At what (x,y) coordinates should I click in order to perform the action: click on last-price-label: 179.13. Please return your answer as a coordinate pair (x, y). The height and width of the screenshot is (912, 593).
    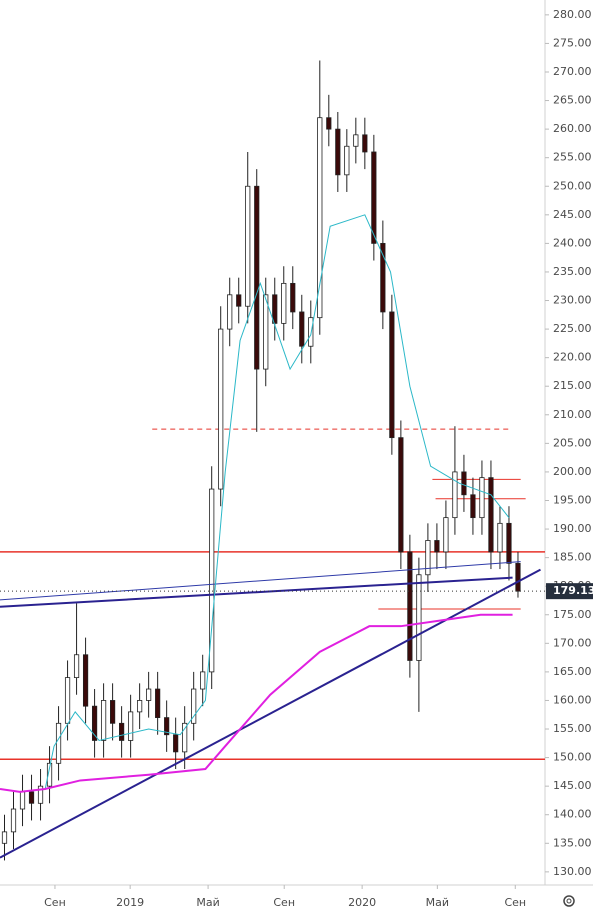
    Looking at the image, I should click on (573, 590).